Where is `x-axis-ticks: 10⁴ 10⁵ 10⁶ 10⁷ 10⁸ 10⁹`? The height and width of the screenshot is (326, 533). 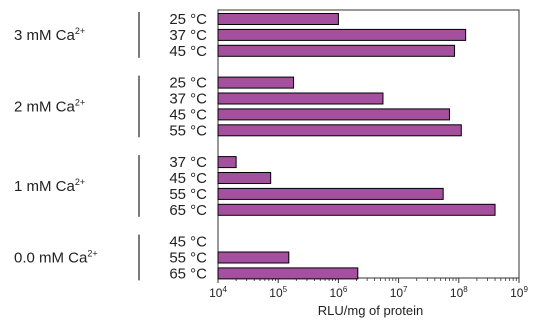 x-axis-ticks: 10⁴ 10⁵ 10⁶ 10⁷ 10⁸ 10⁹ is located at coordinates (368, 289).